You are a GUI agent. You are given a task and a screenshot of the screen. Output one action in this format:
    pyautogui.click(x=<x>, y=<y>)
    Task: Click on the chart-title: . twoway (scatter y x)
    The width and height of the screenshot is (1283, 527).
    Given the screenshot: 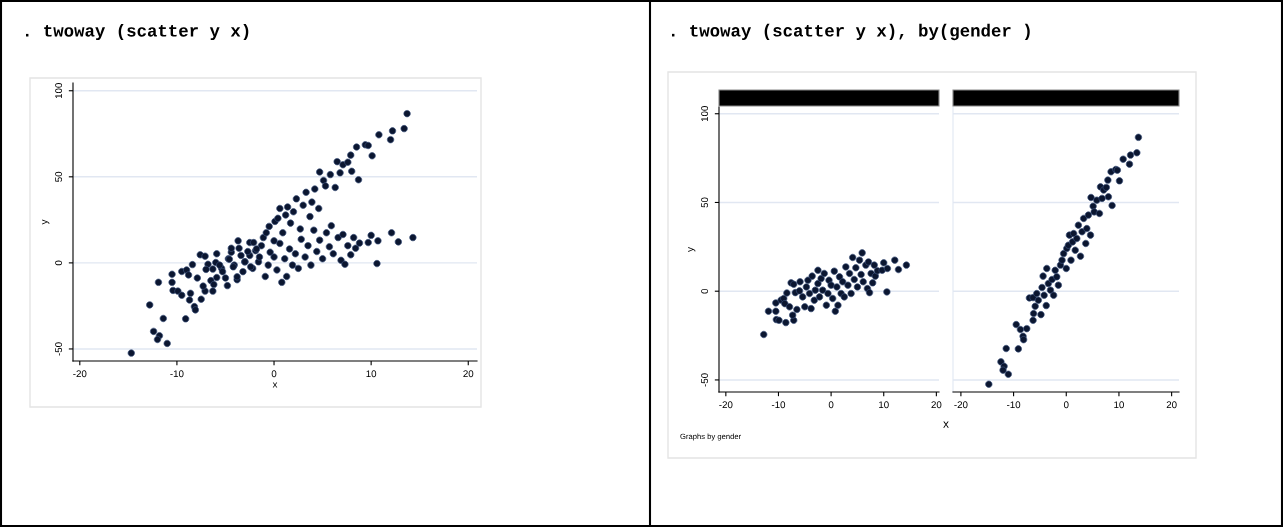 What is the action you would take?
    pyautogui.click(x=137, y=32)
    